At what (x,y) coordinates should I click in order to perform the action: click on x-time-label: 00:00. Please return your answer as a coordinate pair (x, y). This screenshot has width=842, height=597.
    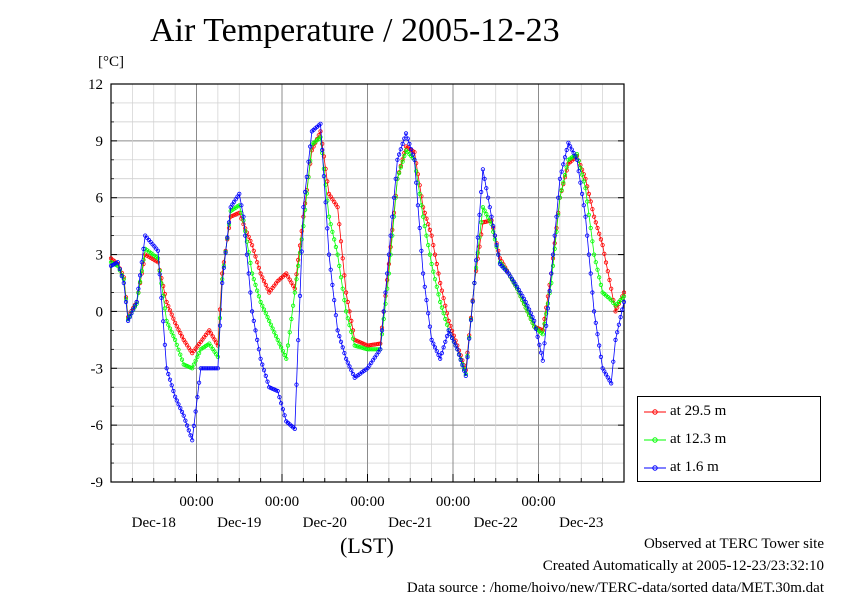
    Looking at the image, I should click on (282, 502).